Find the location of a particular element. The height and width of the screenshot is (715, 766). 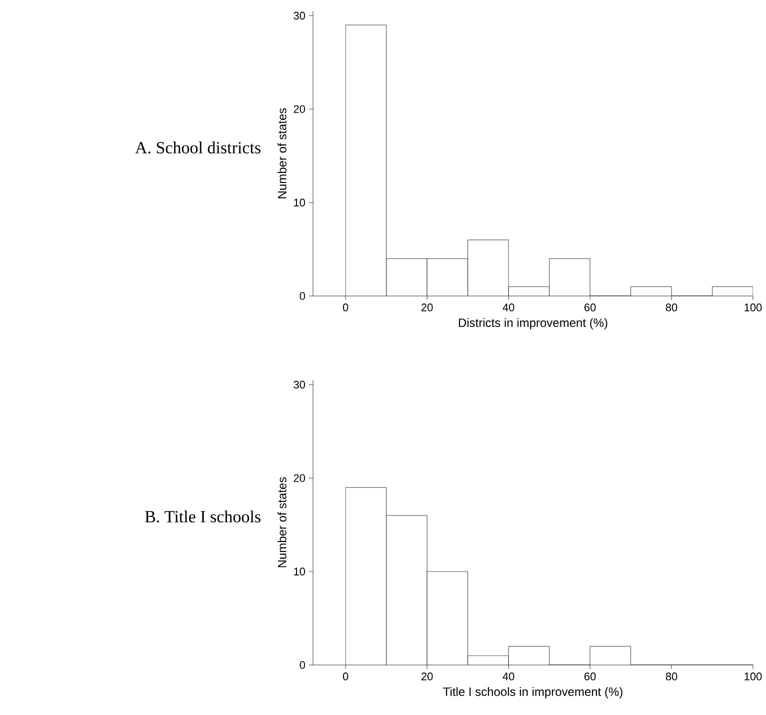

text: B. Title I schools is located at coordinates (202, 516).